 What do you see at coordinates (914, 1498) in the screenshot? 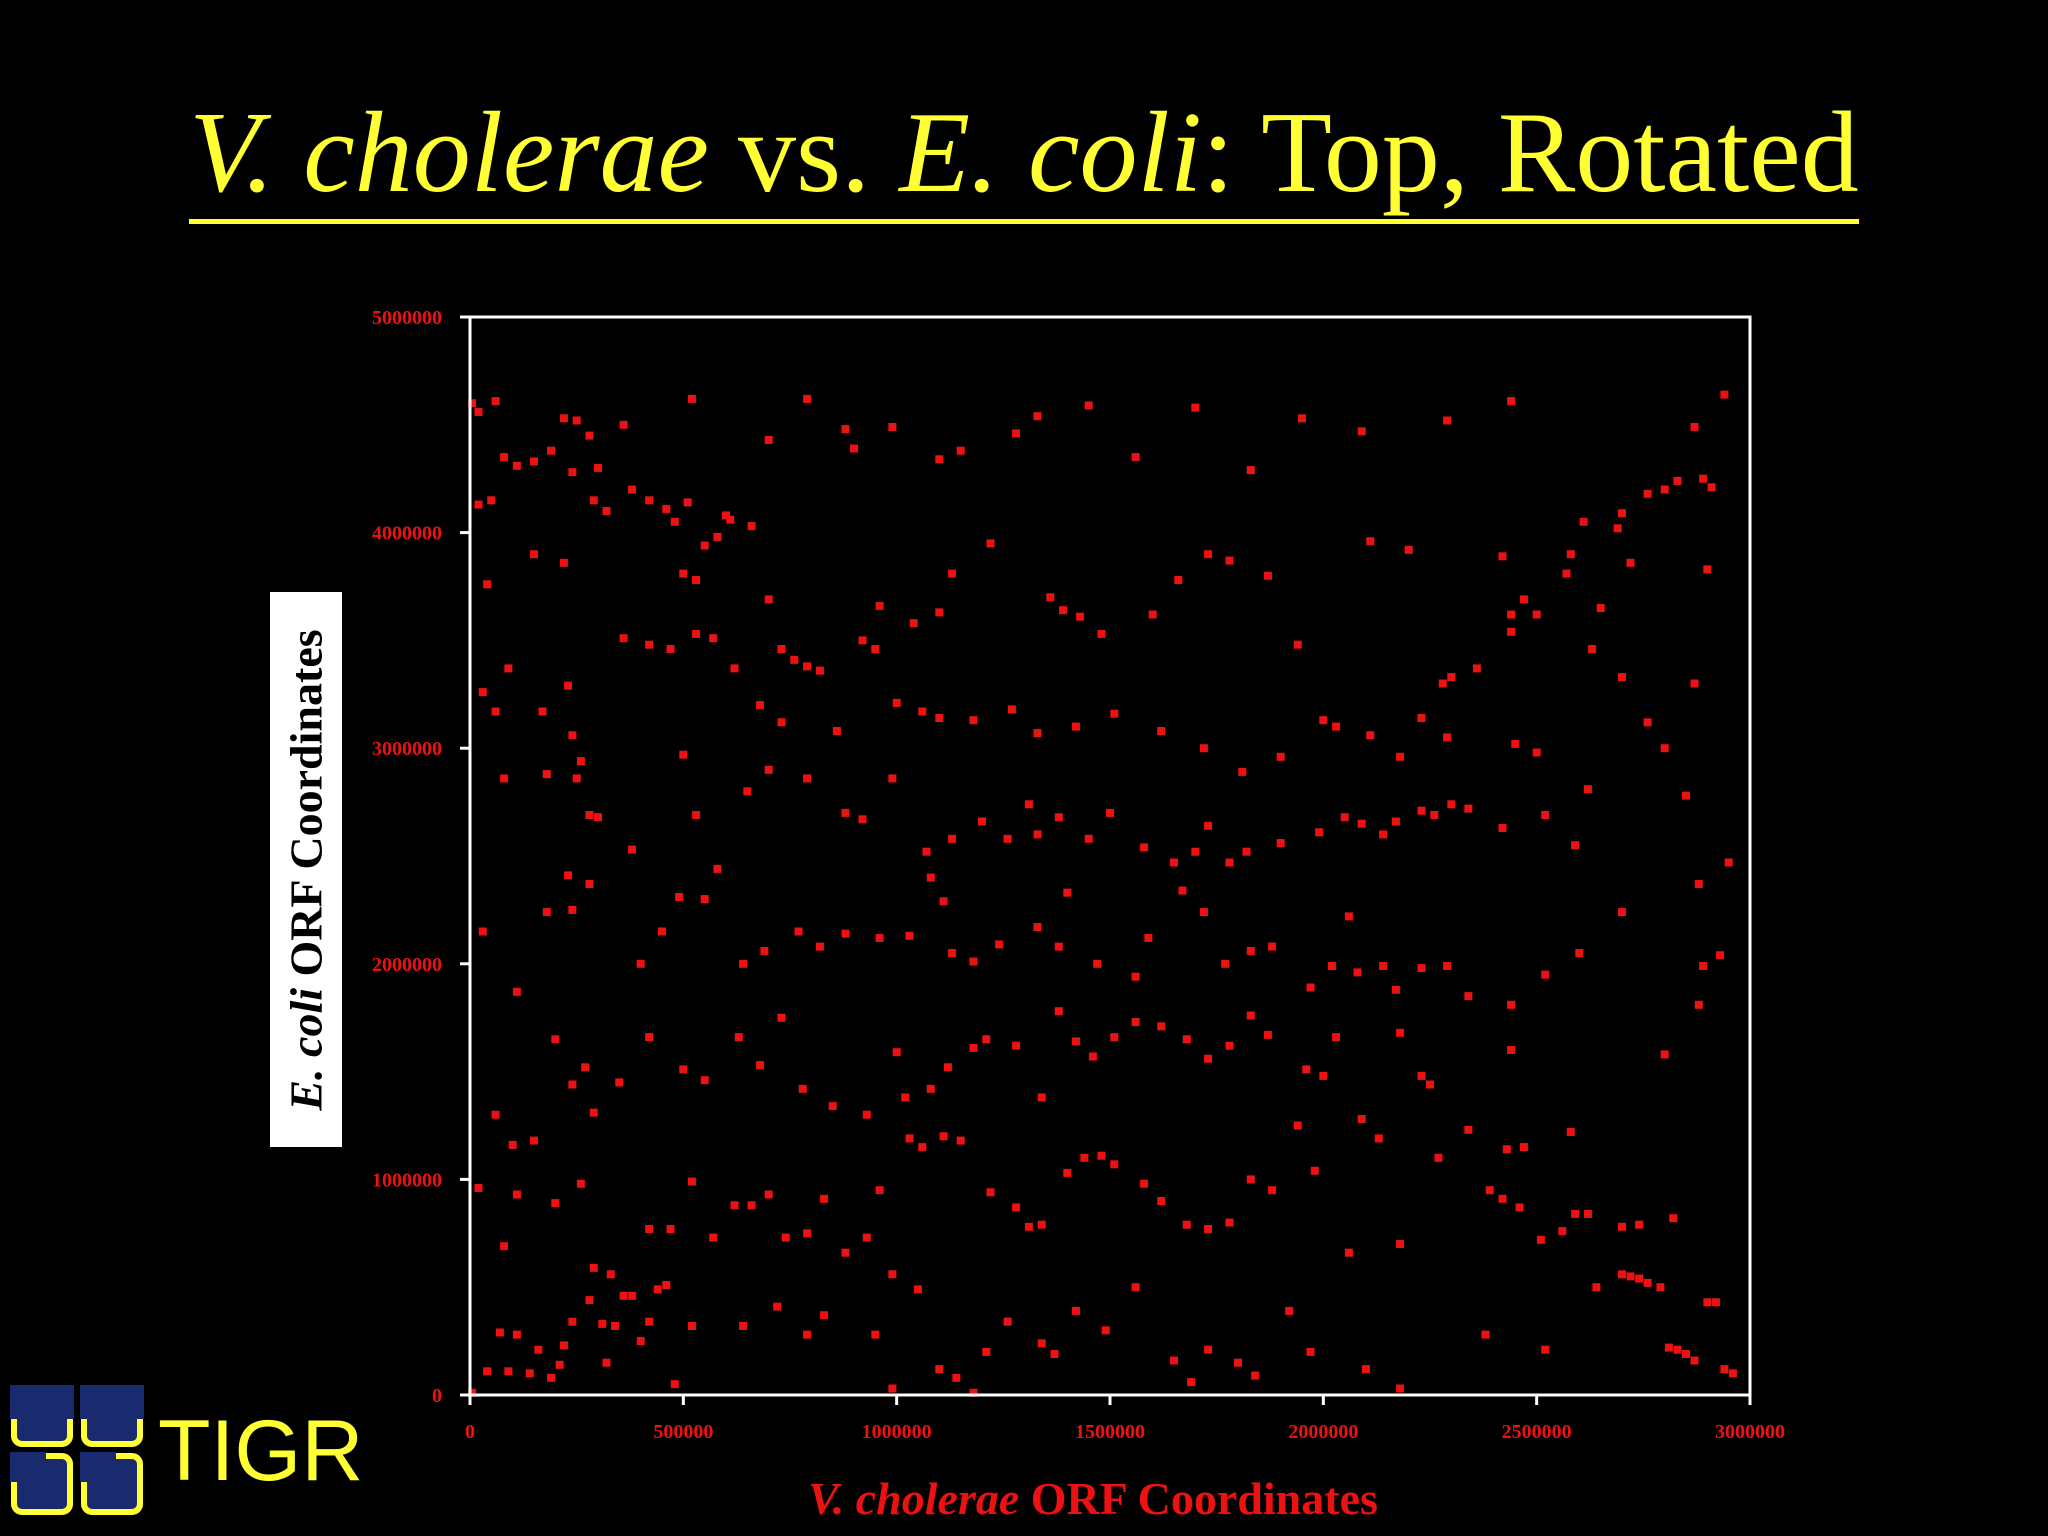
I see `x-axis-label-species: V. cholerae` at bounding box center [914, 1498].